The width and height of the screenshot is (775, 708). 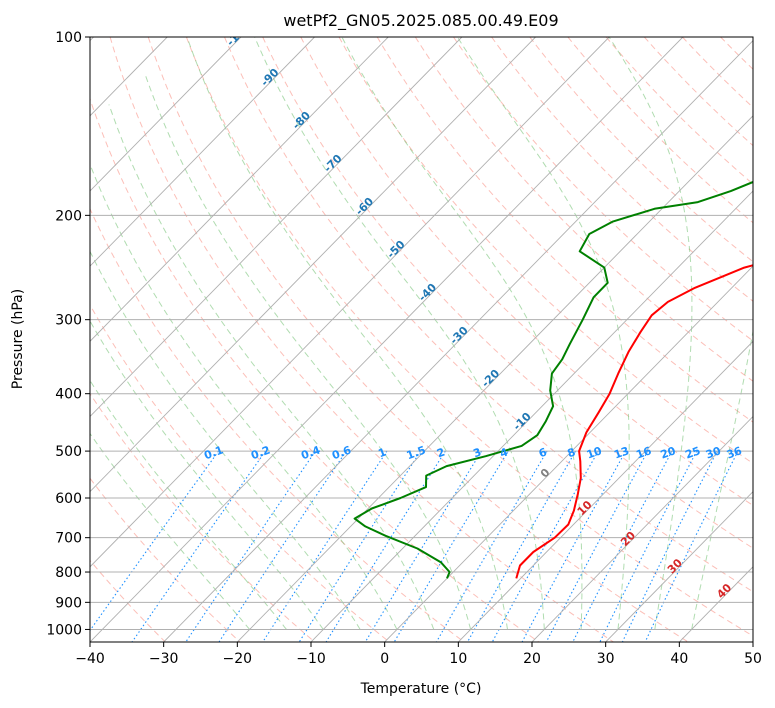 What do you see at coordinates (90, 659) in the screenshot?
I see `x-tick-label: −40` at bounding box center [90, 659].